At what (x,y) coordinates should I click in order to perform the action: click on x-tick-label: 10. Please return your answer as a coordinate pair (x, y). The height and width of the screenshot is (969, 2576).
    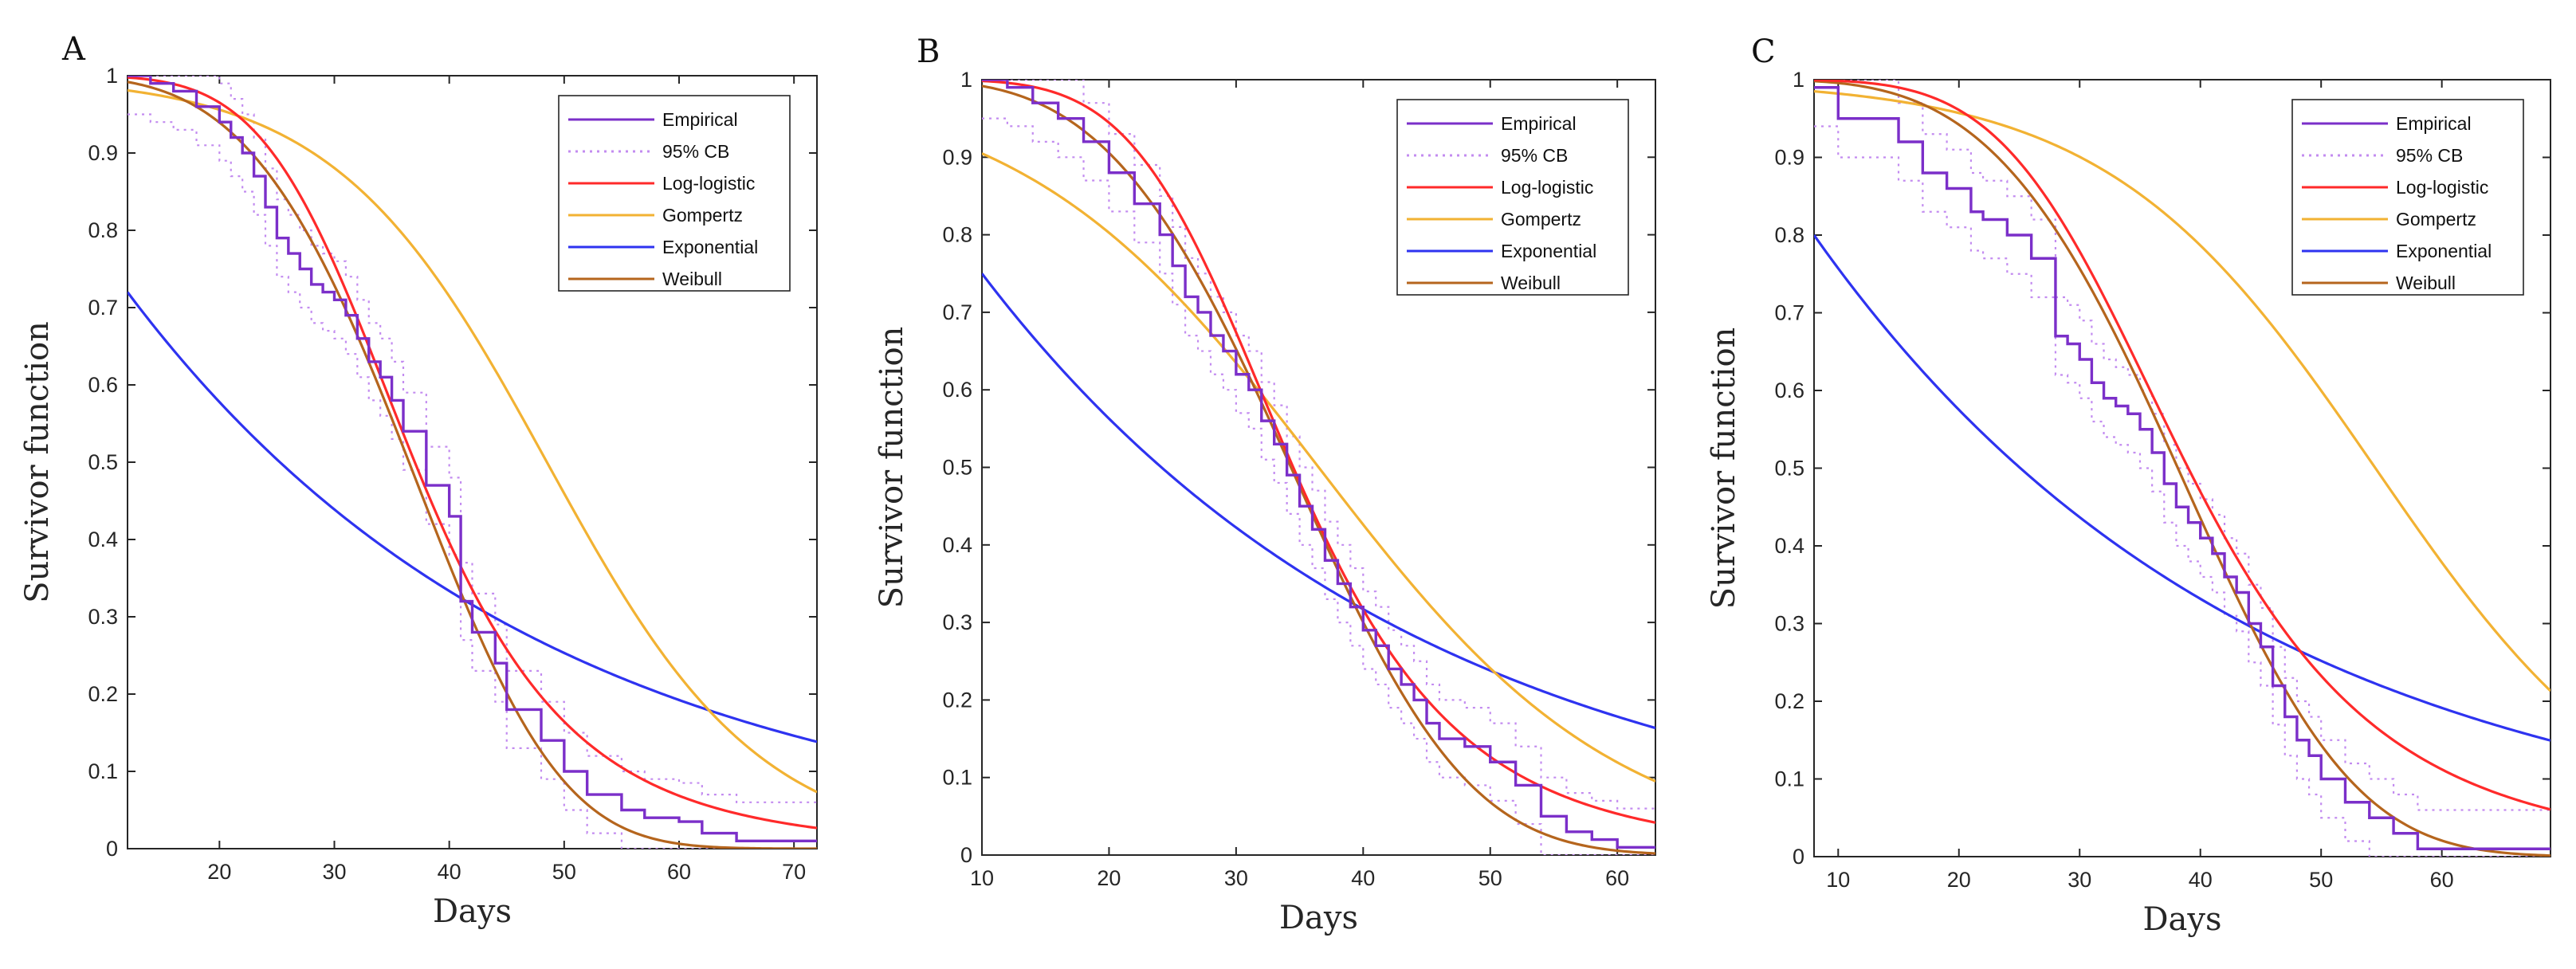
    Looking at the image, I should click on (1838, 880).